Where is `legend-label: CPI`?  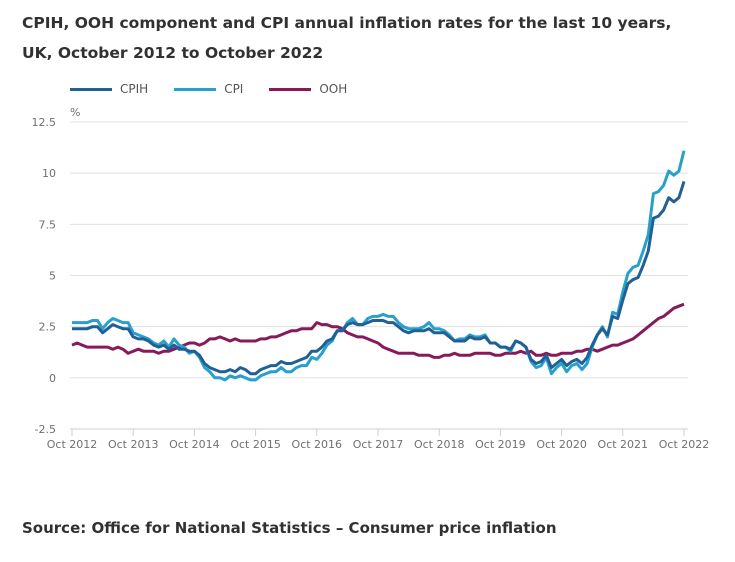
legend-label: CPI is located at coordinates (234, 89).